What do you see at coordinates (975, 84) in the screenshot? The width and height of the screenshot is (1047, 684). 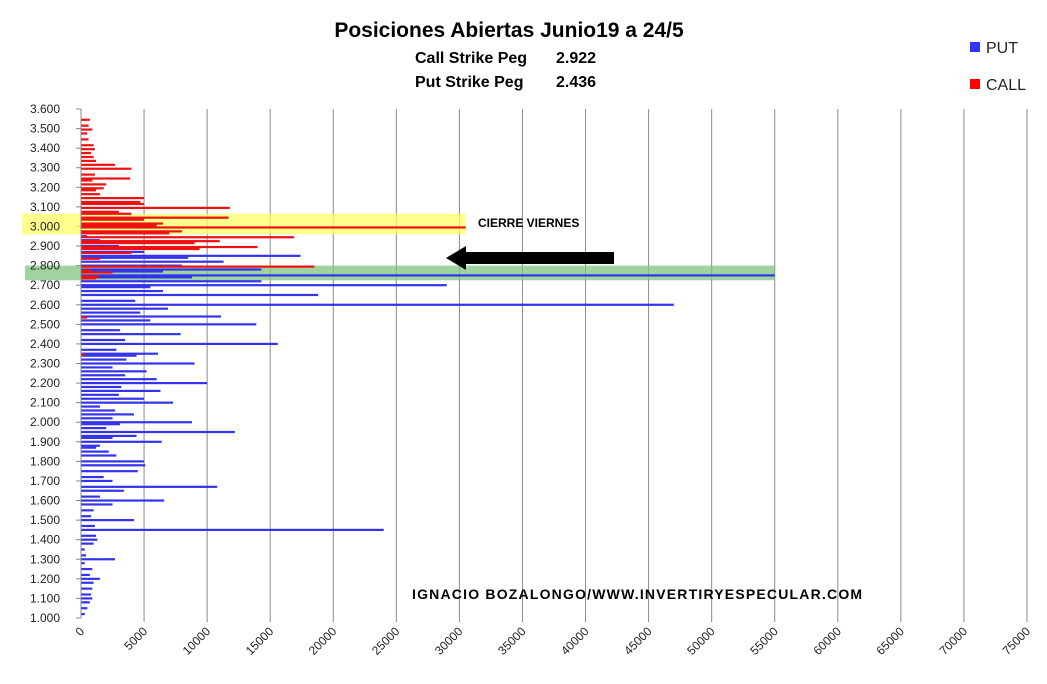 I see `legend-call-swatch` at bounding box center [975, 84].